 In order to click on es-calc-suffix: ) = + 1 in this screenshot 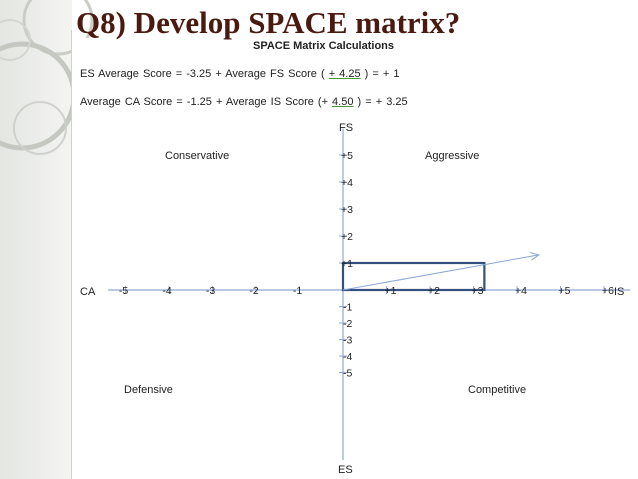, I will do `click(380, 74)`.